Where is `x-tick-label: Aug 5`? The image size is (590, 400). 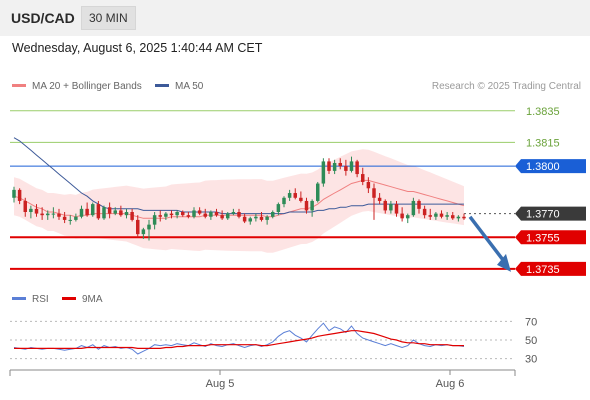 x-tick-label: Aug 5 is located at coordinates (220, 384).